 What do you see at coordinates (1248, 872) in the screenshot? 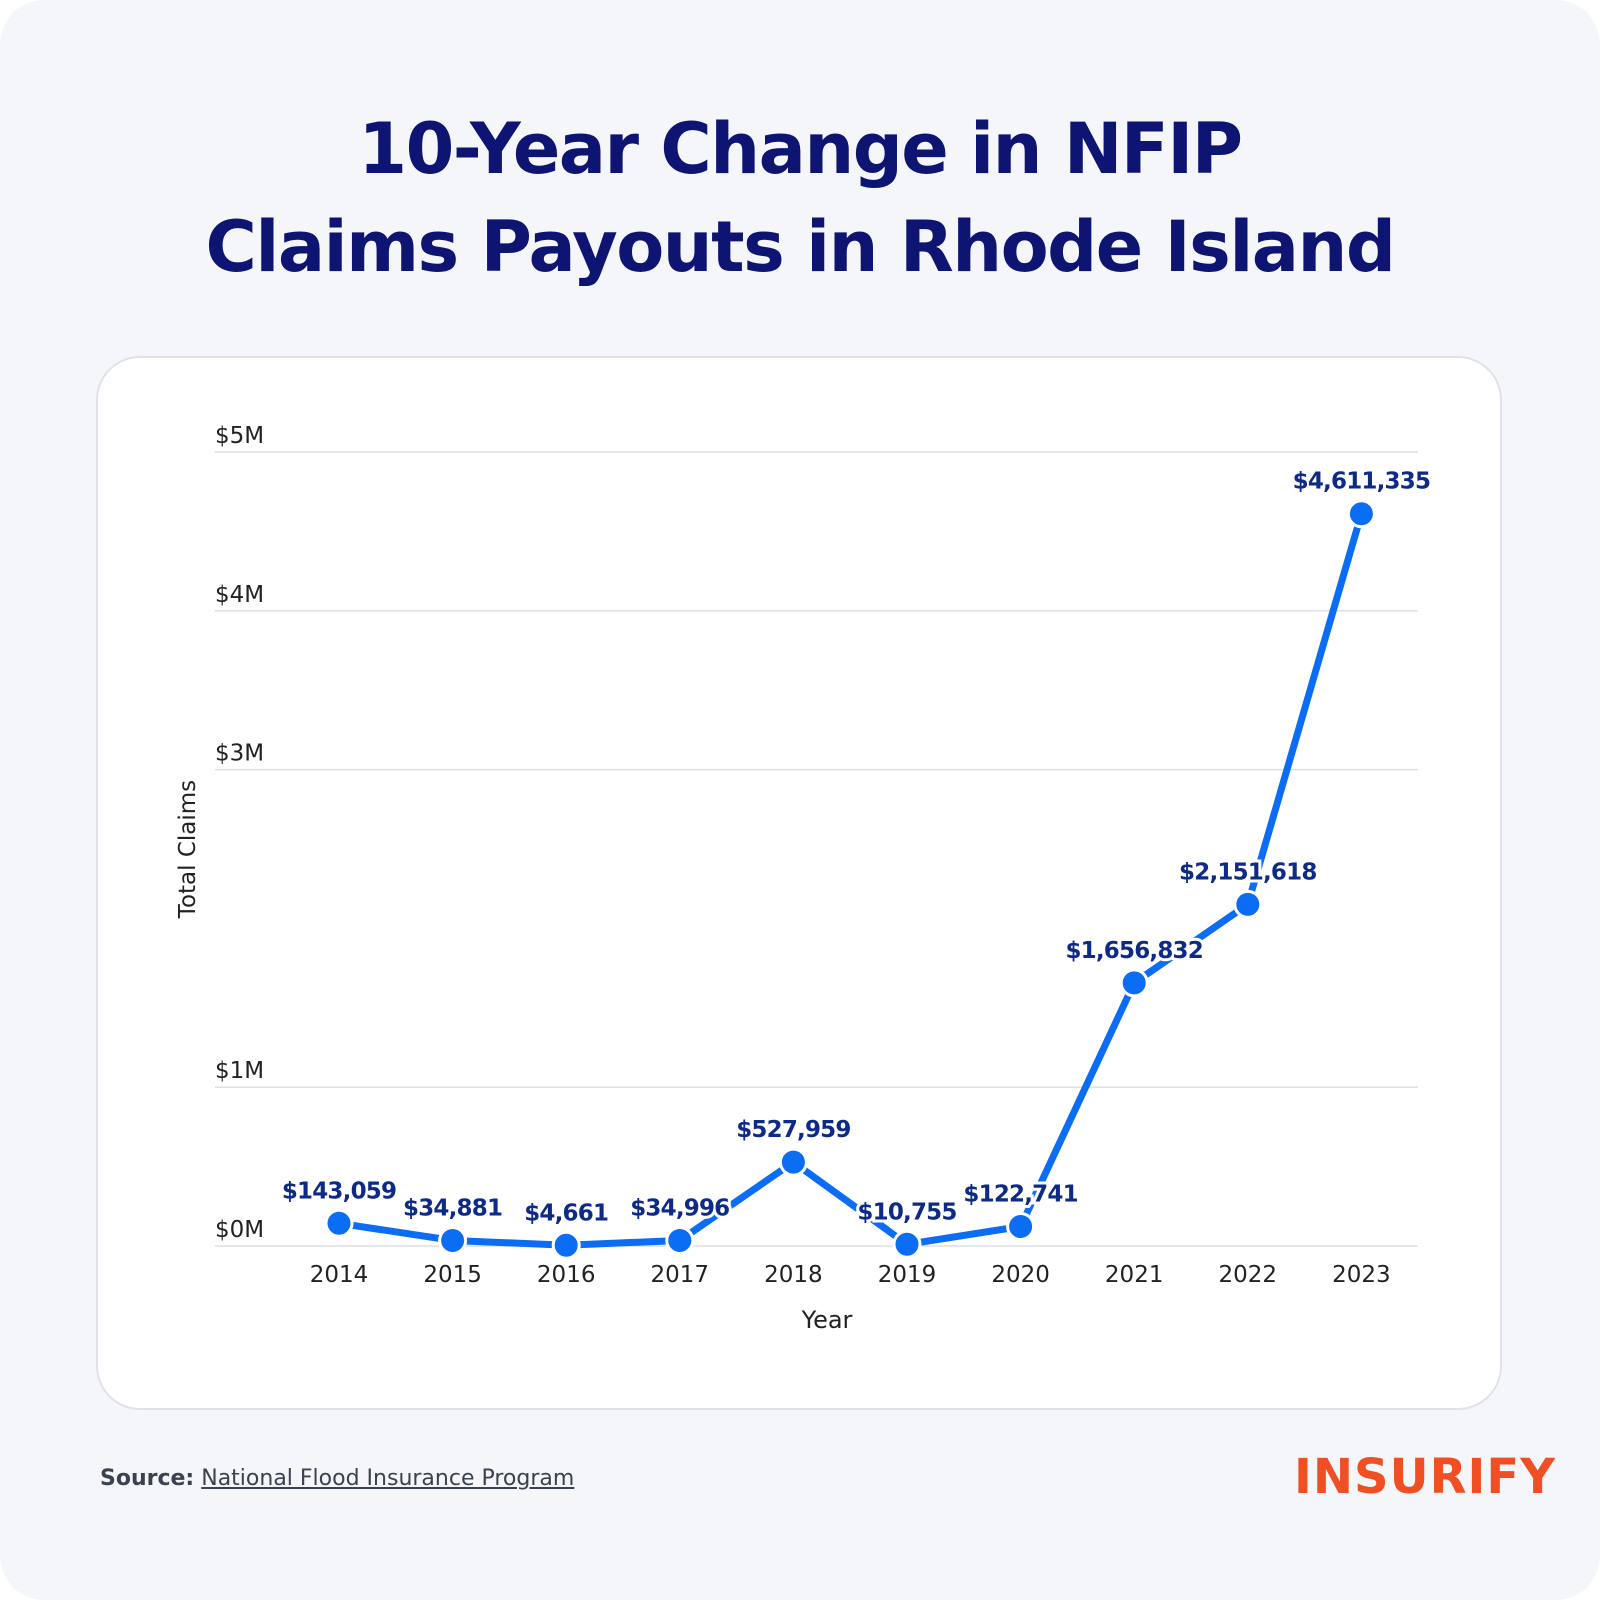
I see `data-label: $2,151,618` at bounding box center [1248, 872].